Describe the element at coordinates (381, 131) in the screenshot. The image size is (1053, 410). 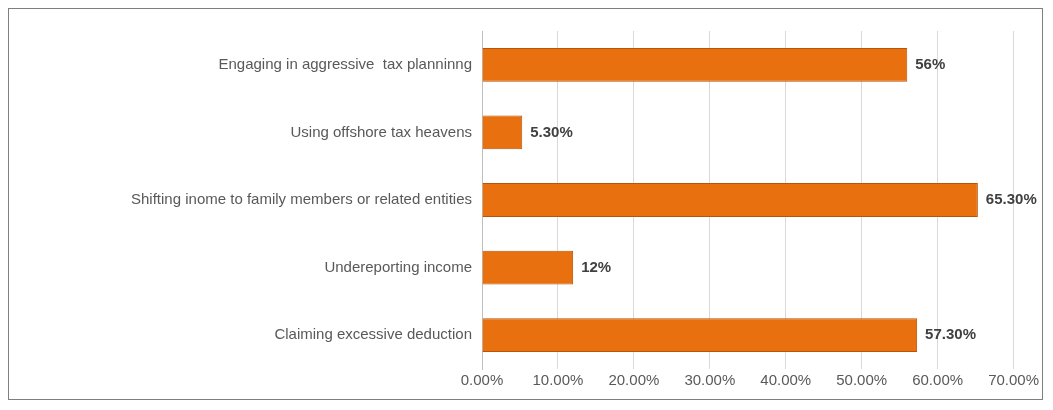
I see `y-tick-label: Using offshore tax heavens` at that location.